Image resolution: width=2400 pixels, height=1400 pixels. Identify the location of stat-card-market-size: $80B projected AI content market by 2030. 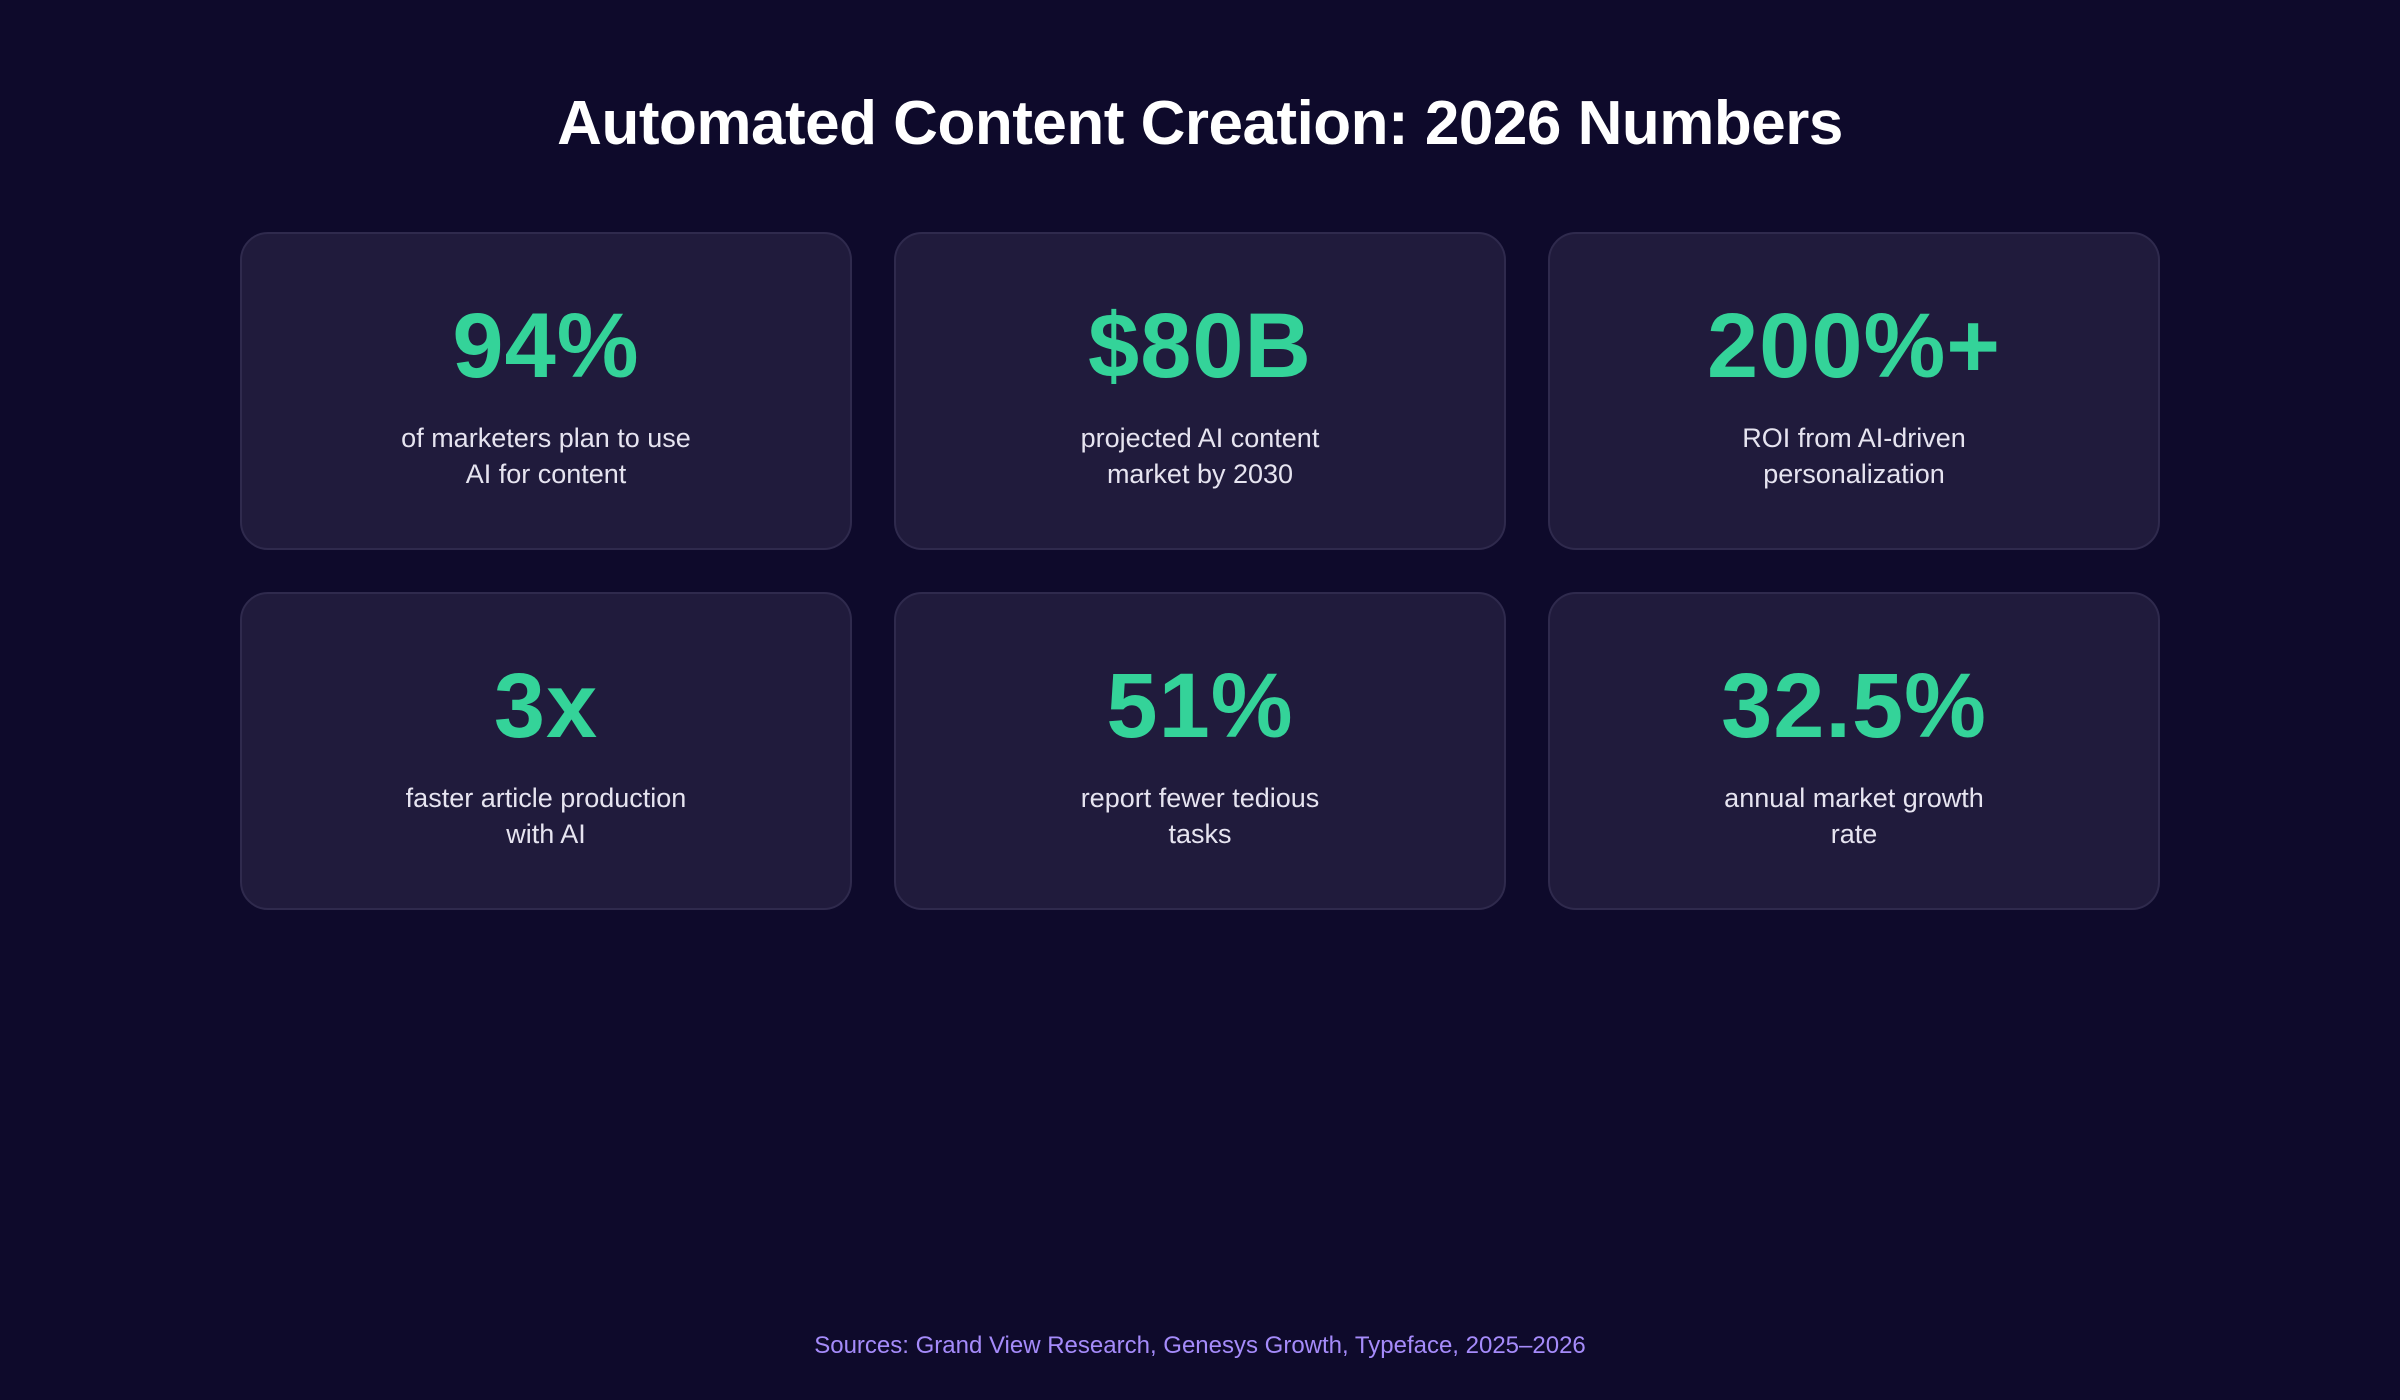
(1200, 391).